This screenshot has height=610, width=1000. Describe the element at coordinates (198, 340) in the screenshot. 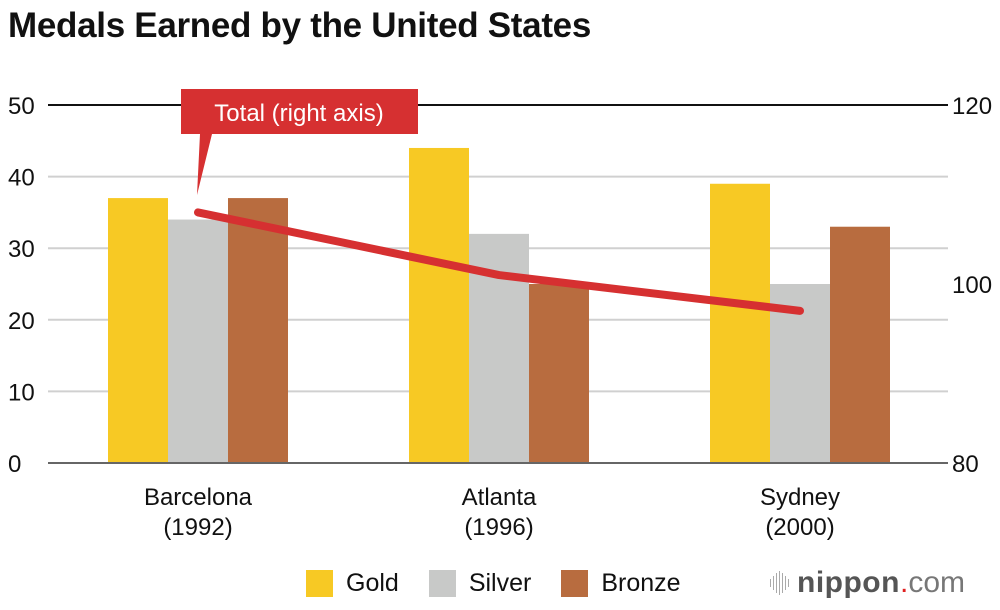

I see `bar-silver` at that location.